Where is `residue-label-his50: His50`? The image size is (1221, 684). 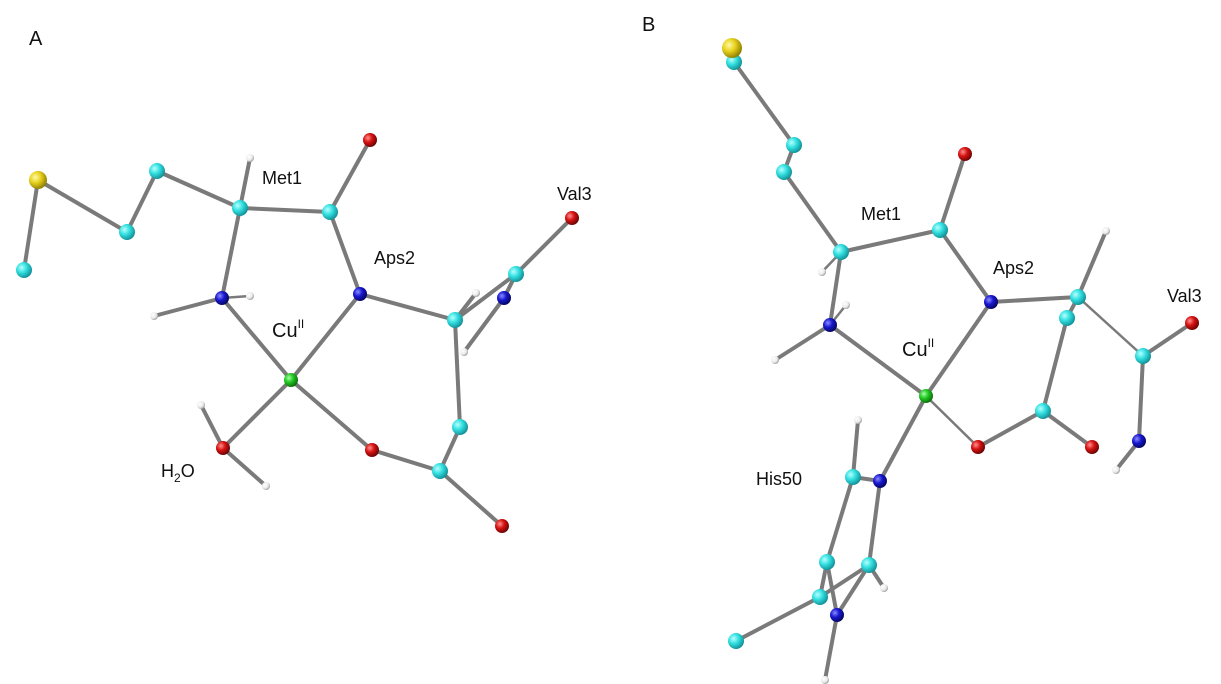 residue-label-his50: His50 is located at coordinates (779, 479).